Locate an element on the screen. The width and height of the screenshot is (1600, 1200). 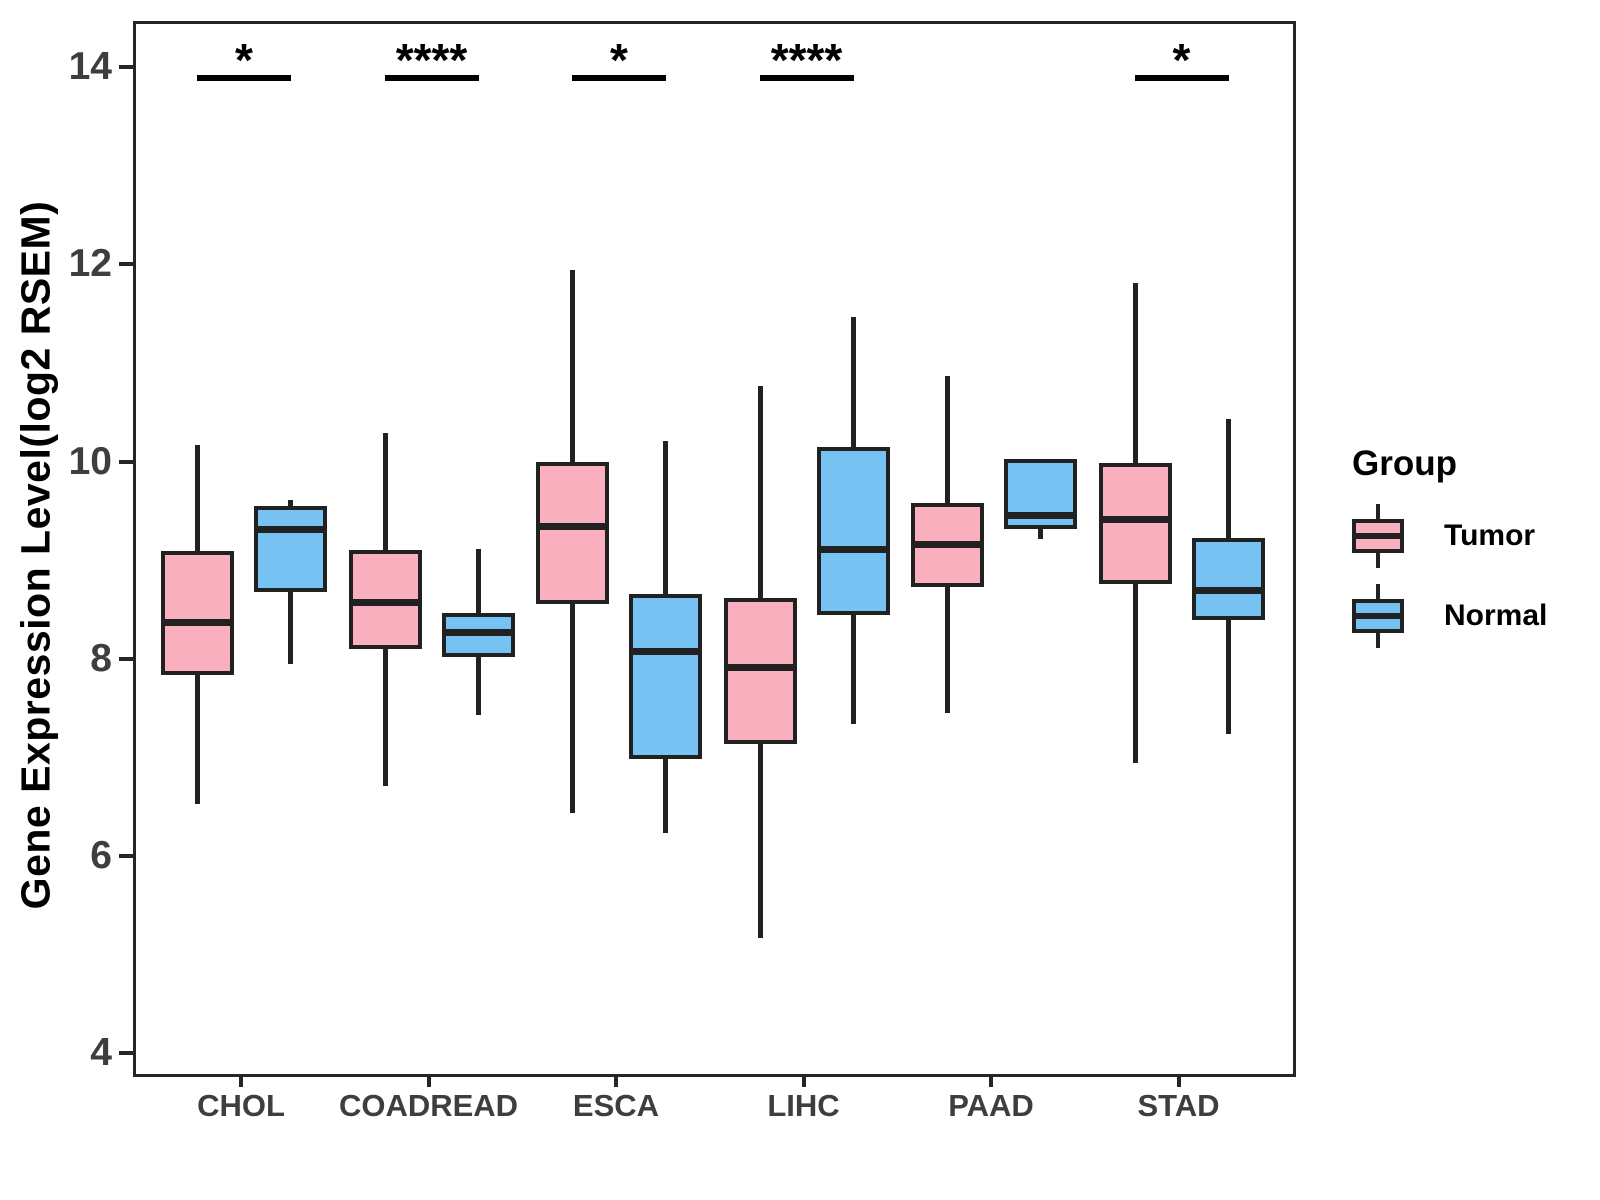
median-tumor-chol is located at coordinates (197, 622).